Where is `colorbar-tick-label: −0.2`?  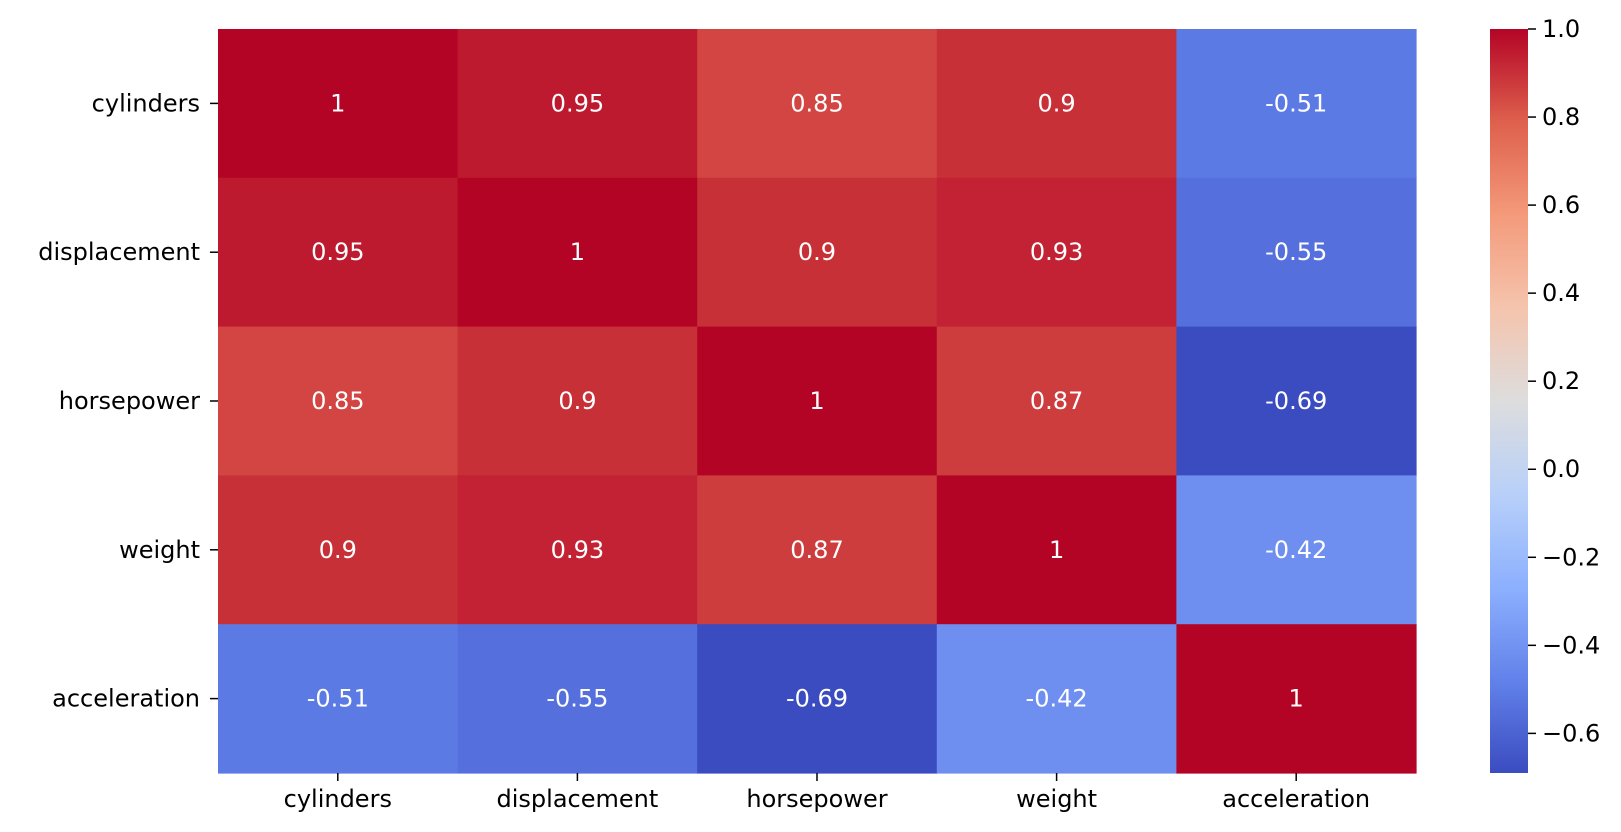
colorbar-tick-label: −0.2 is located at coordinates (1571, 557).